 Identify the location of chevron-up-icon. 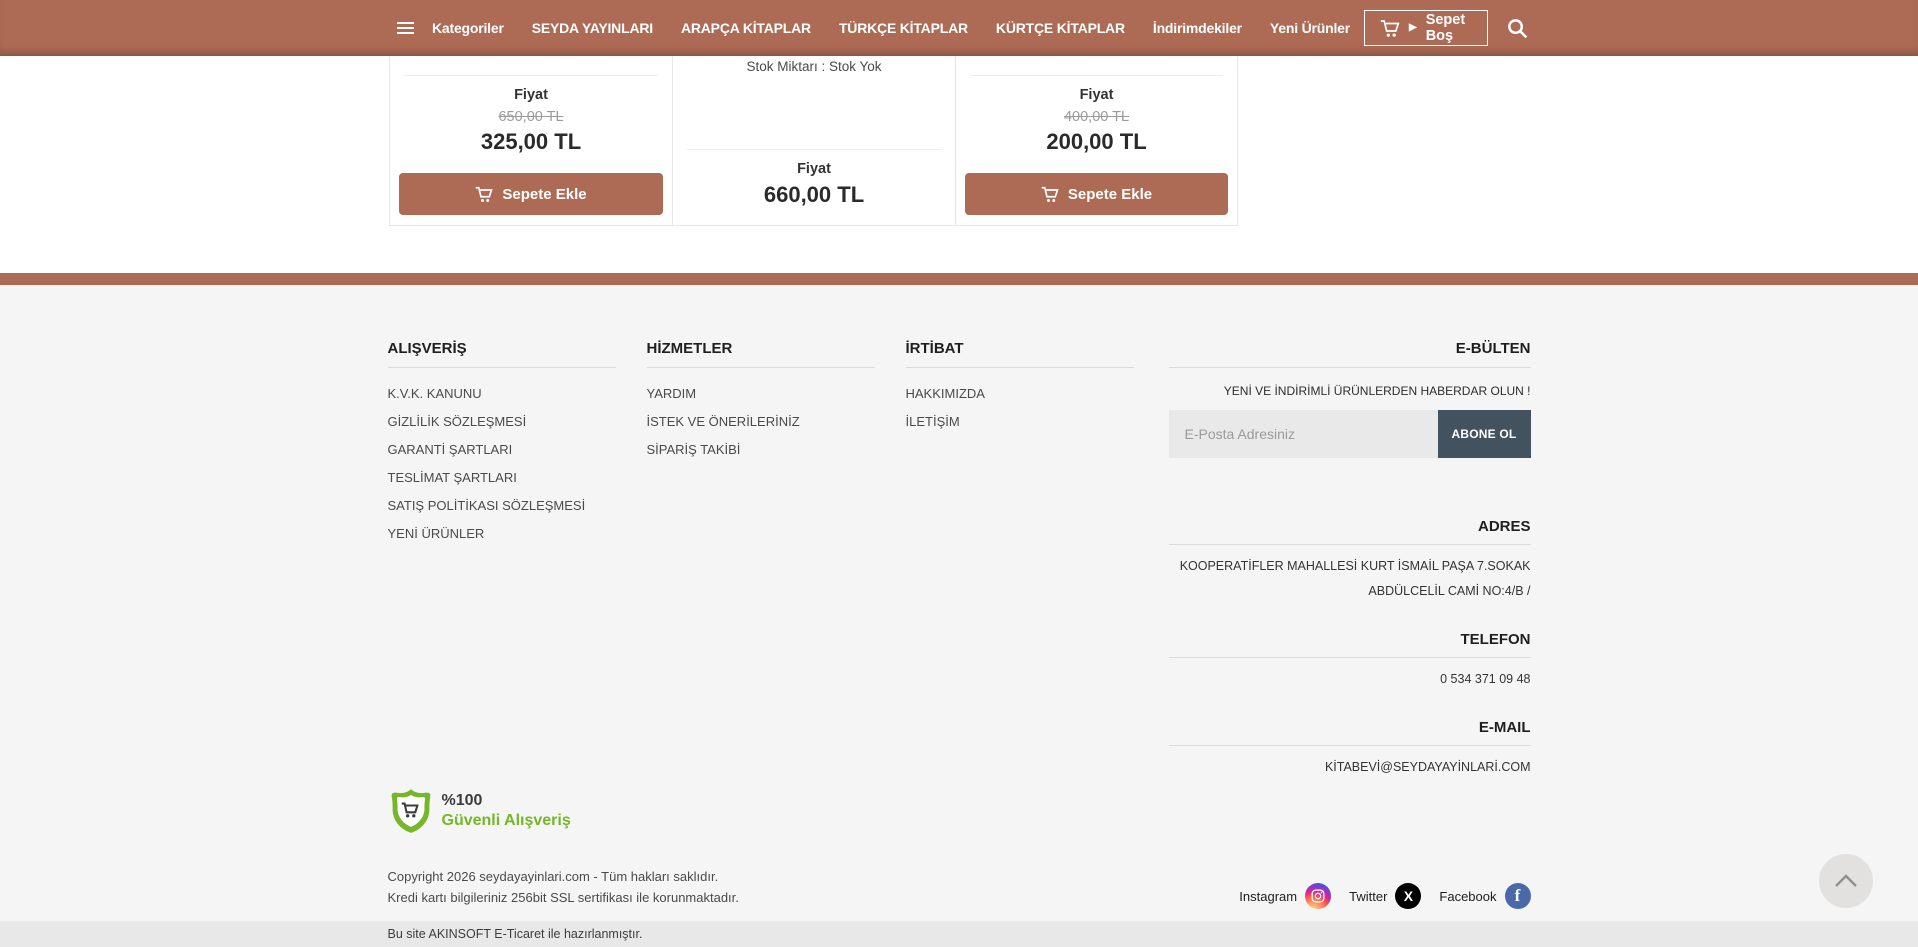
(1846, 880).